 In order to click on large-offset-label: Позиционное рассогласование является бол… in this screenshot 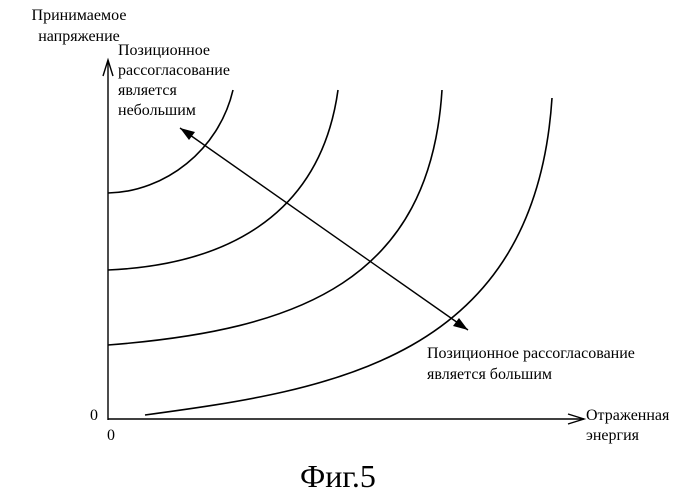, I will do `click(531, 364)`.